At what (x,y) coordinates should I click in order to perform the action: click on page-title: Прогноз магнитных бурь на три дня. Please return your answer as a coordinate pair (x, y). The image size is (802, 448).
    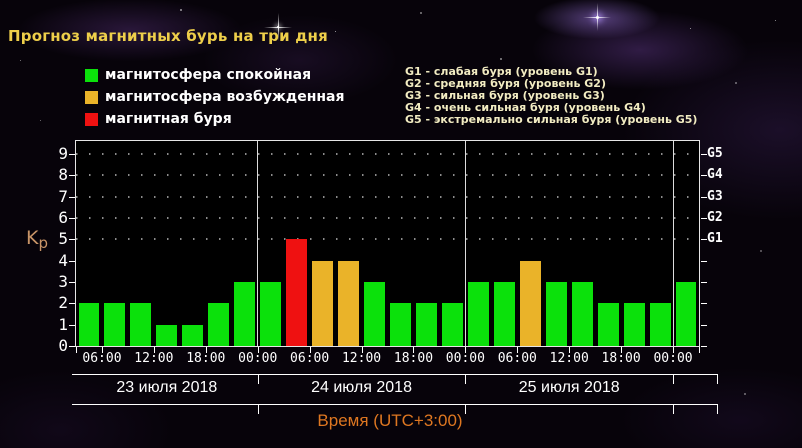
    Looking at the image, I should click on (168, 36).